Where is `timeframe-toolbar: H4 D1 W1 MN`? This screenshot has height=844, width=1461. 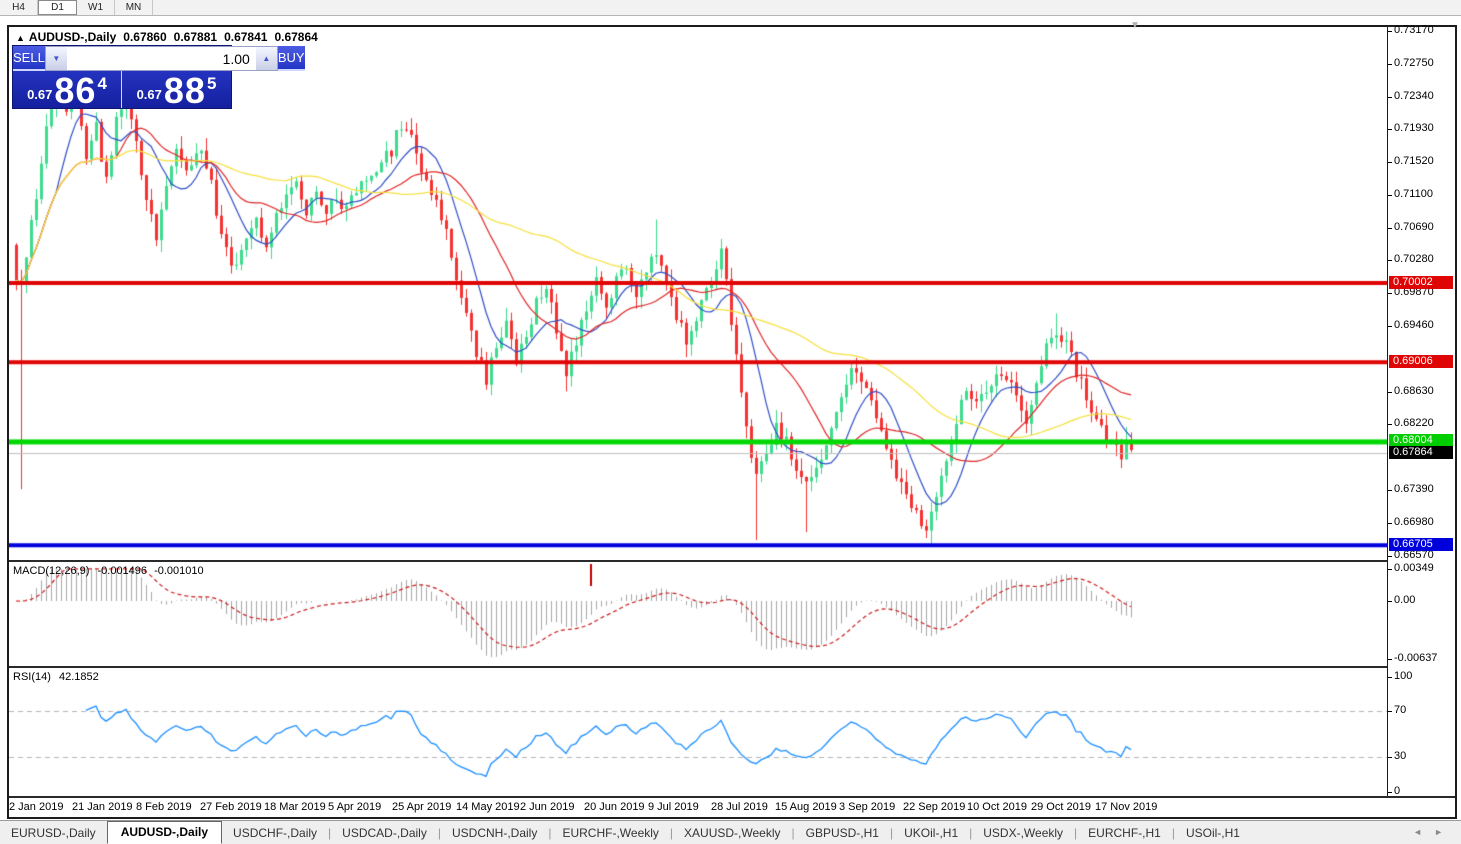
timeframe-toolbar: H4 D1 W1 MN is located at coordinates (730, 8).